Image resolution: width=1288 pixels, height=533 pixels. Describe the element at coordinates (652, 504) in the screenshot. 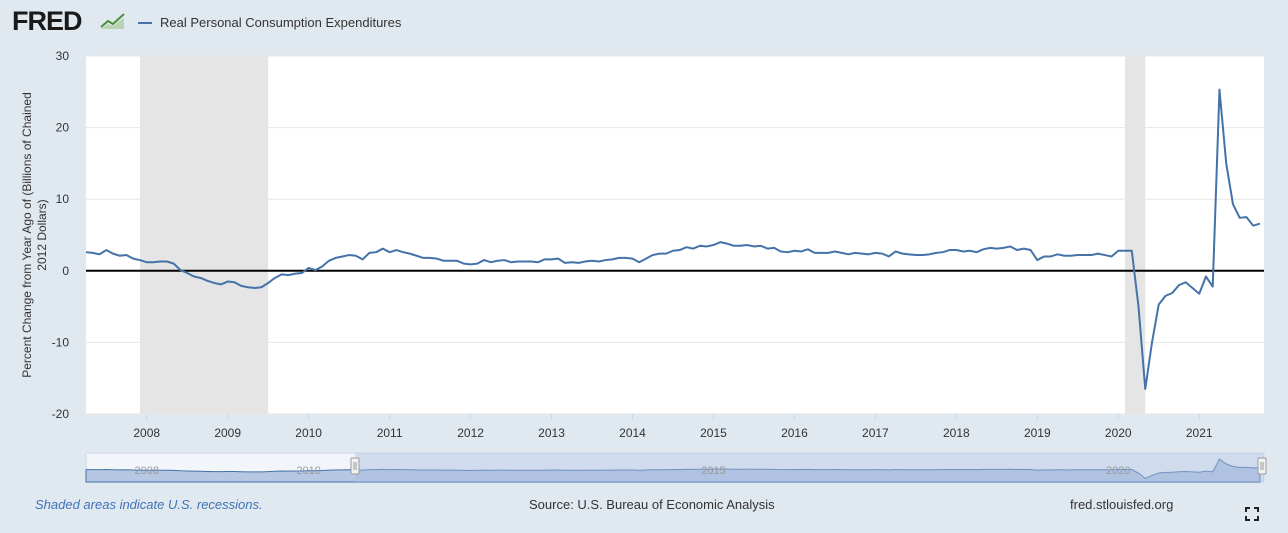

I see `source-text: Source: U.S. Bureau of Economic Analysis` at that location.